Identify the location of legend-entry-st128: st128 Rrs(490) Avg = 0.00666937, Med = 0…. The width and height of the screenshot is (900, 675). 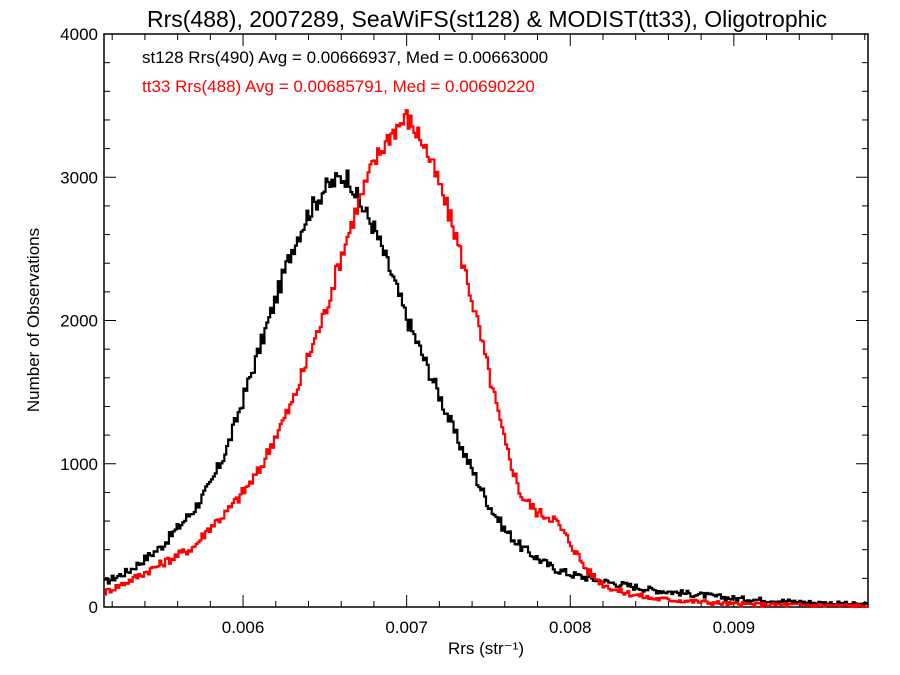
(345, 57).